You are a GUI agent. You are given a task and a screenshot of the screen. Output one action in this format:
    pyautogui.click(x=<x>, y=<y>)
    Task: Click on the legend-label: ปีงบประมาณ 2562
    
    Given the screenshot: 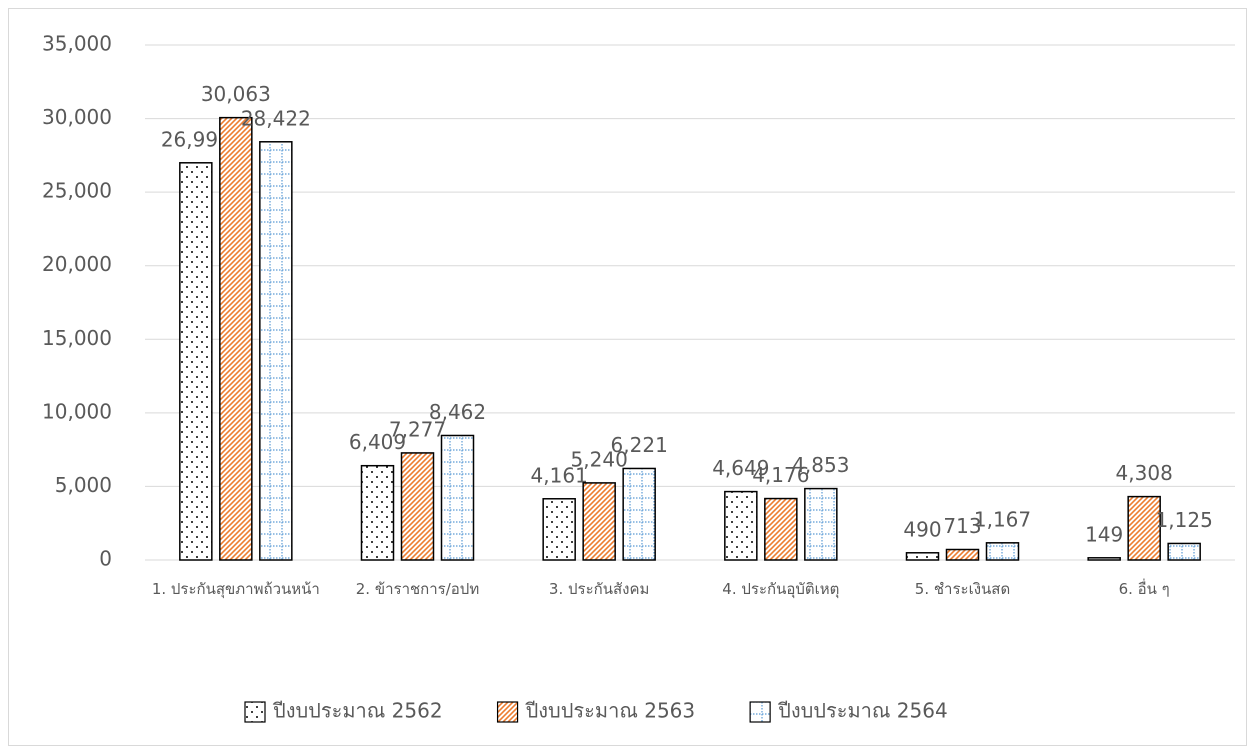 What is the action you would take?
    pyautogui.click(x=358, y=711)
    